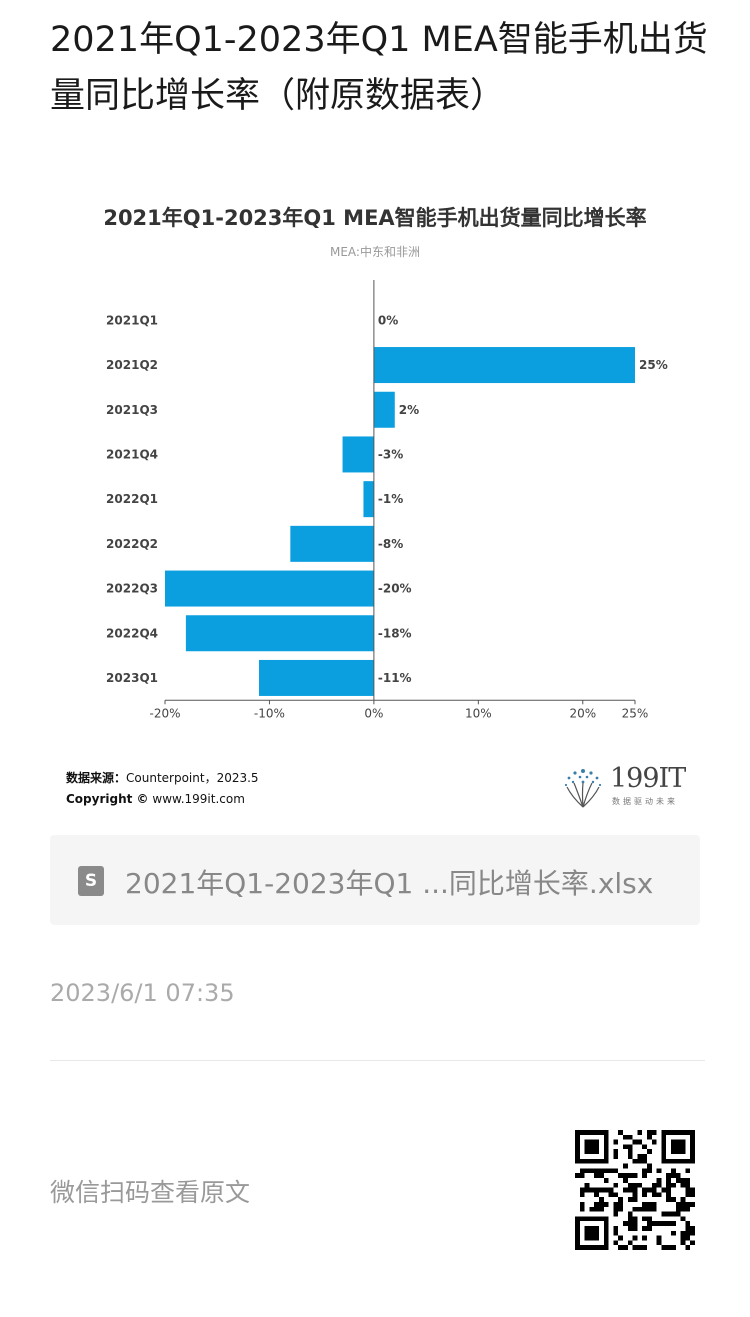  What do you see at coordinates (269, 588) in the screenshot?
I see `bar-2022Q3` at bounding box center [269, 588].